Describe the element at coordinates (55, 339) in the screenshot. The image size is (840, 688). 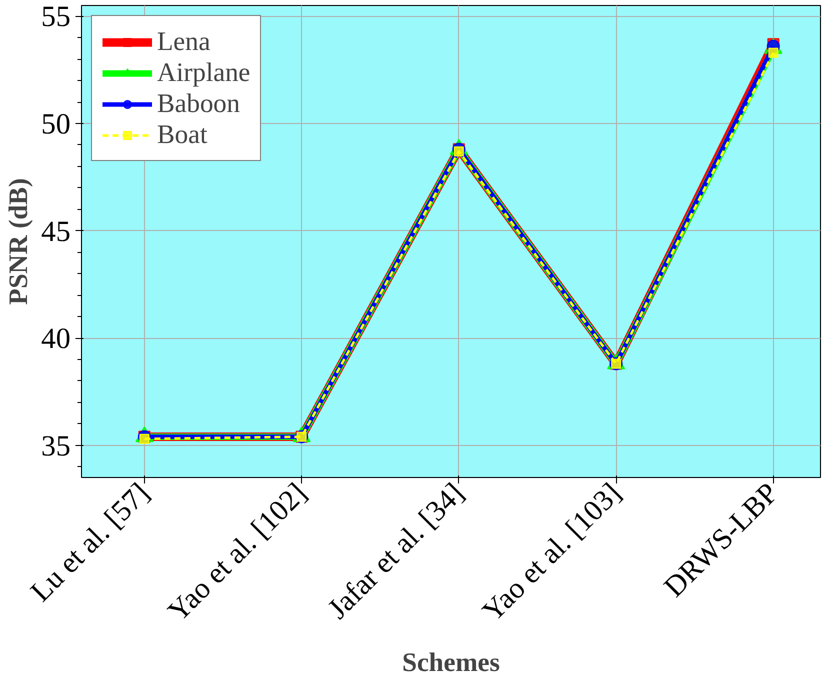
I see `y-tick-label: 40` at that location.